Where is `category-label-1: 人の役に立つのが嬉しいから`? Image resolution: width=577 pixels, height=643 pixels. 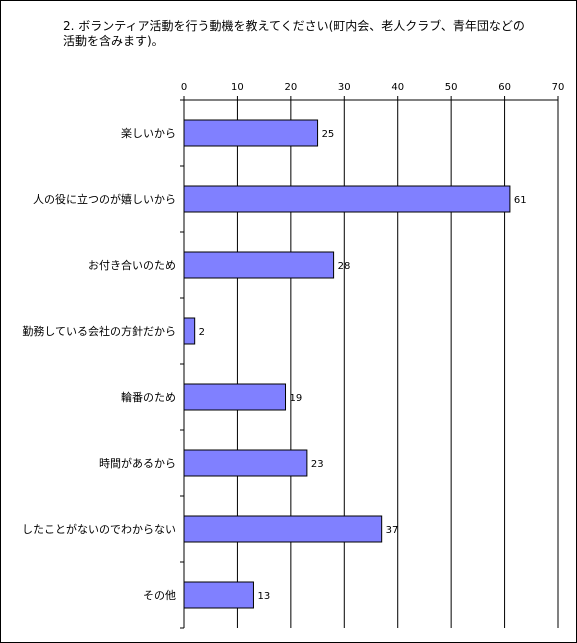
category-label-1: 人の役に立つのが嬉しいから is located at coordinates (104, 199).